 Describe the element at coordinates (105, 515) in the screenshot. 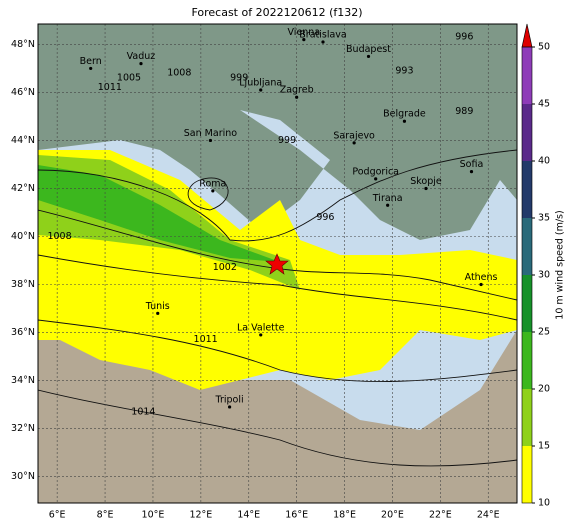

I see `lon-tick-label: 8°E` at that location.